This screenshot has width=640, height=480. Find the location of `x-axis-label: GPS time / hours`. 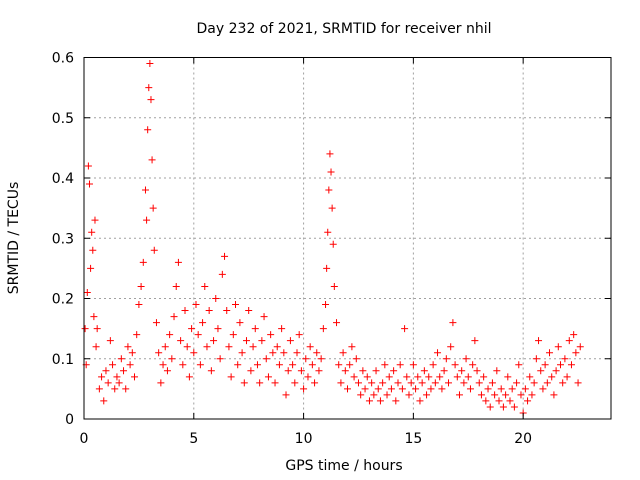

x-axis-label: GPS time / hours is located at coordinates (343, 466).